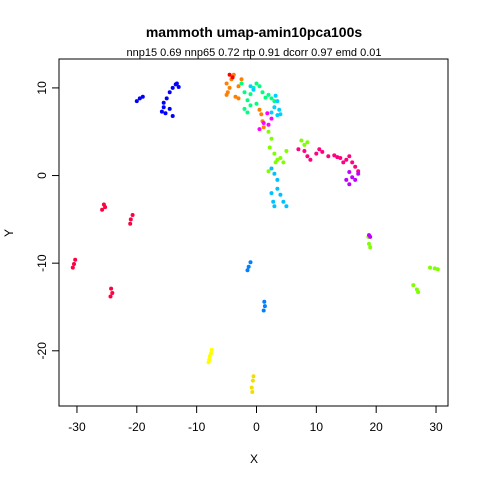  Describe the element at coordinates (42, 263) in the screenshot. I see `y-tick-label: -10` at that location.